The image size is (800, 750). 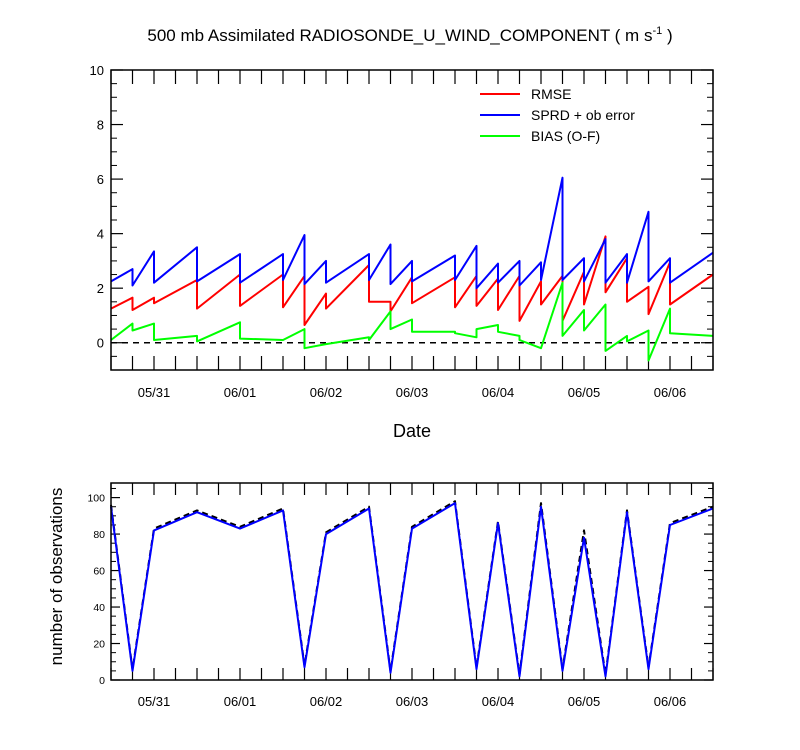 What do you see at coordinates (100, 288) in the screenshot?
I see `y-tick-label: 2` at bounding box center [100, 288].